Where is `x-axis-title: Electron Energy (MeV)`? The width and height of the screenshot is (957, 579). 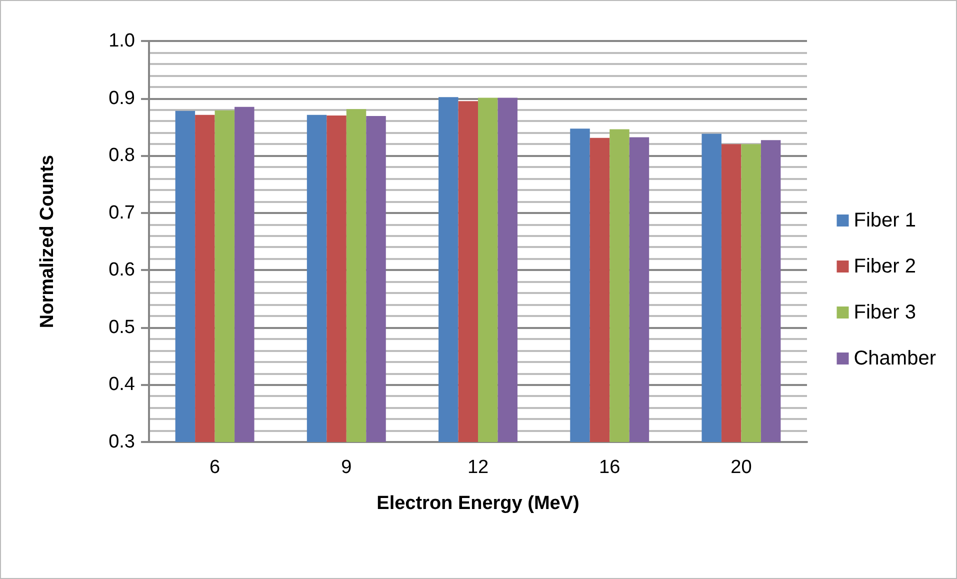
x-axis-title: Electron Energy (MeV) is located at coordinates (478, 503).